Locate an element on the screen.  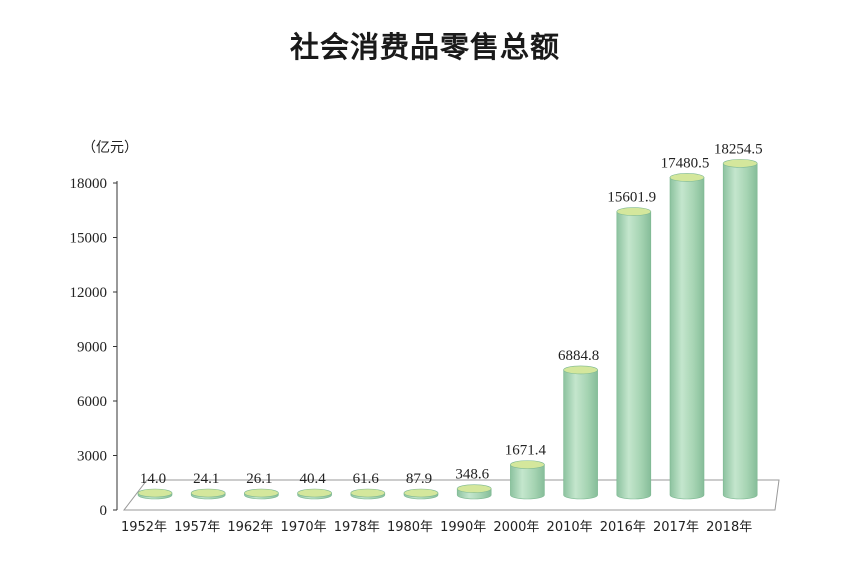
x-tick-label: 2000年 is located at coordinates (516, 527).